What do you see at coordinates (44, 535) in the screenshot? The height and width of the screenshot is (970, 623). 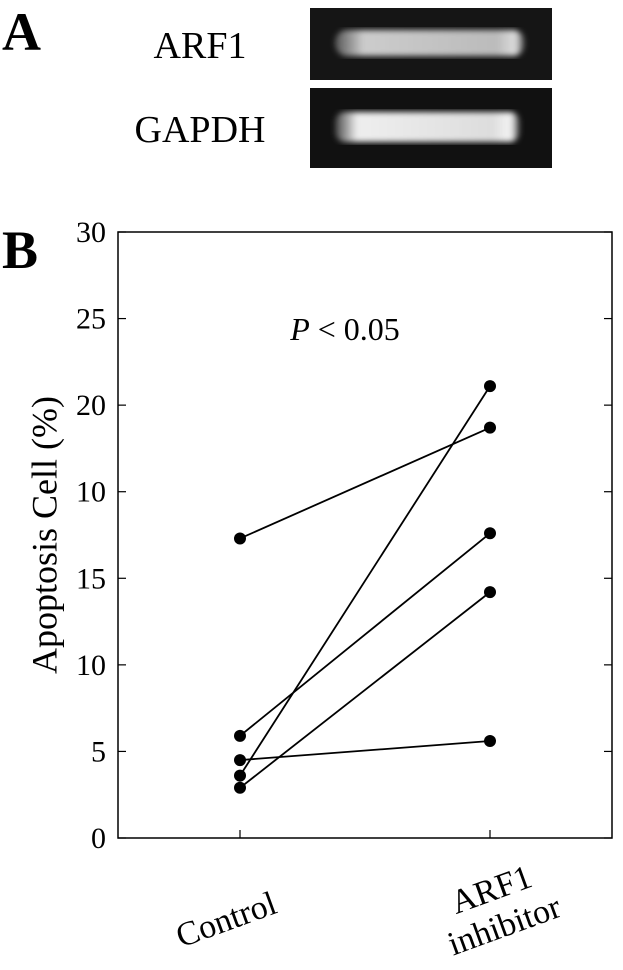 I see `y-axis-label: Apoptosis Cell (%)` at bounding box center [44, 535].